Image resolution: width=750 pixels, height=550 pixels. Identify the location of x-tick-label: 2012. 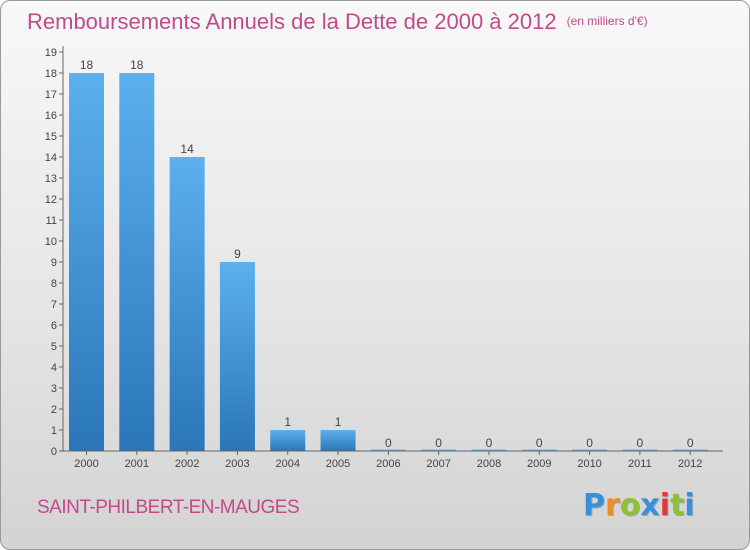
(690, 464).